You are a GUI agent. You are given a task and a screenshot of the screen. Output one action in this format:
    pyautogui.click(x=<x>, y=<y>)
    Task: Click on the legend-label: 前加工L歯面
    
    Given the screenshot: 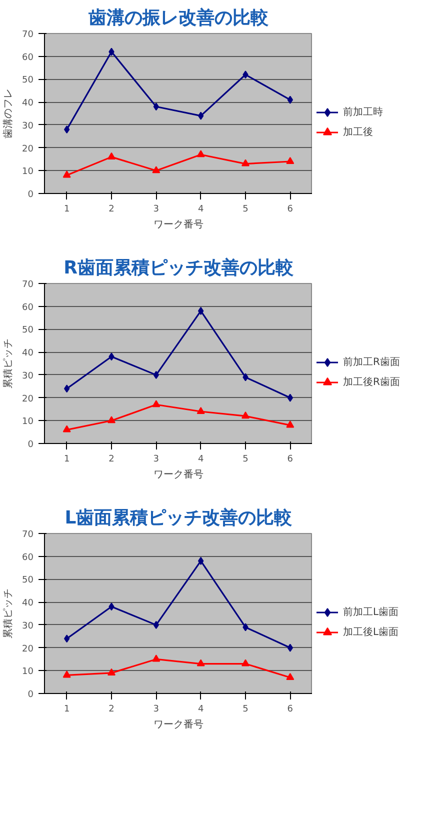 What is the action you would take?
    pyautogui.click(x=371, y=612)
    